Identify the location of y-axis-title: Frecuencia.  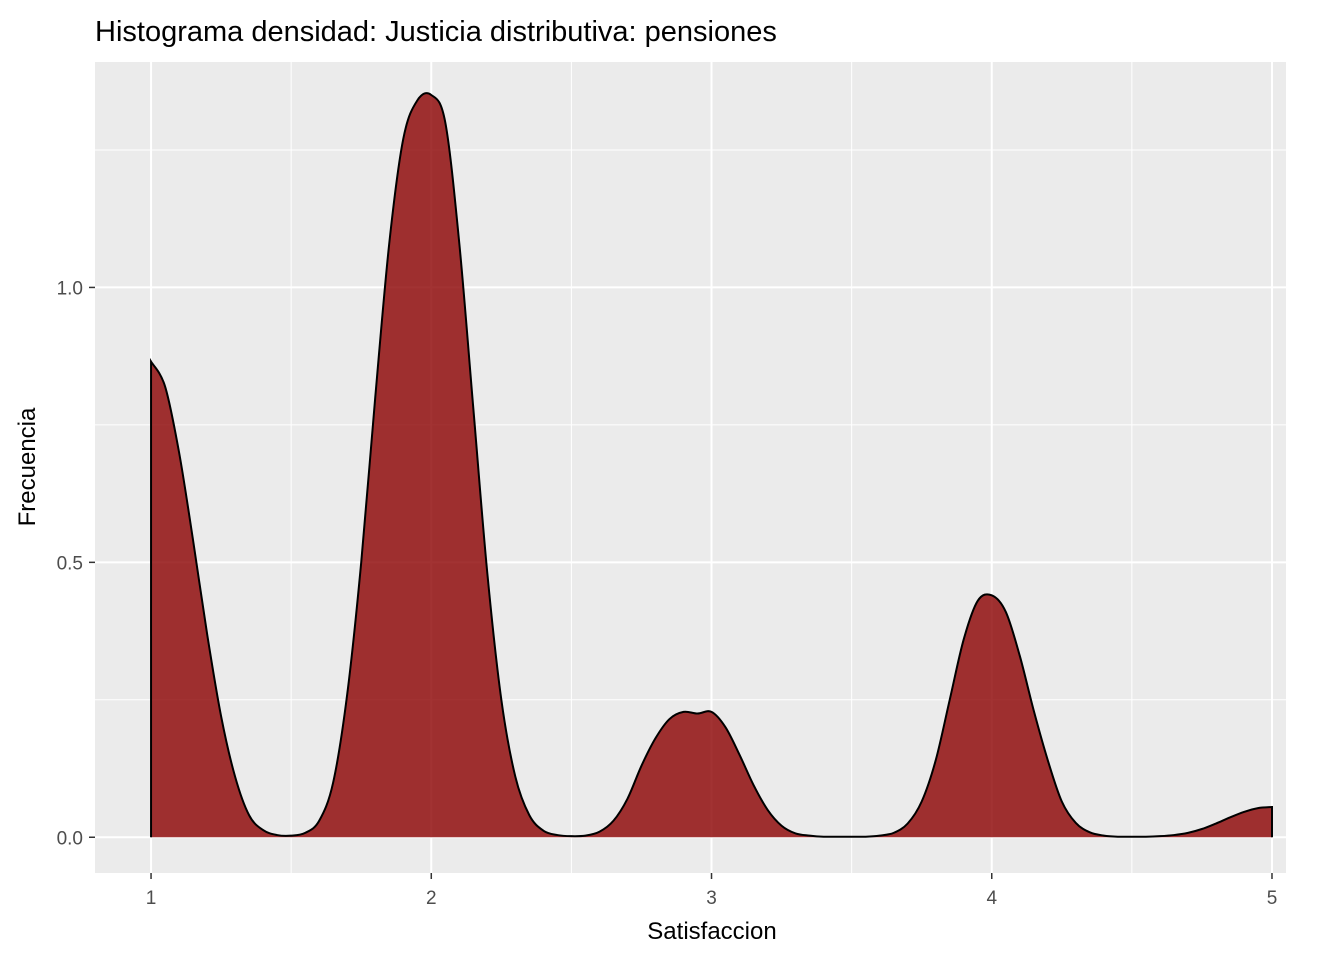
(27, 466).